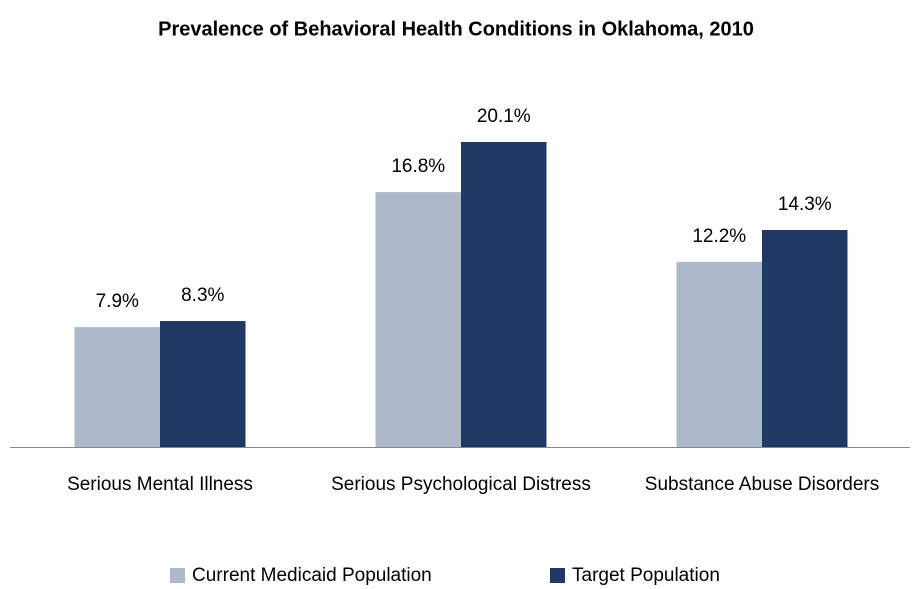 The width and height of the screenshot is (912, 589). I want to click on data-label: 7.9%, so click(117, 301).